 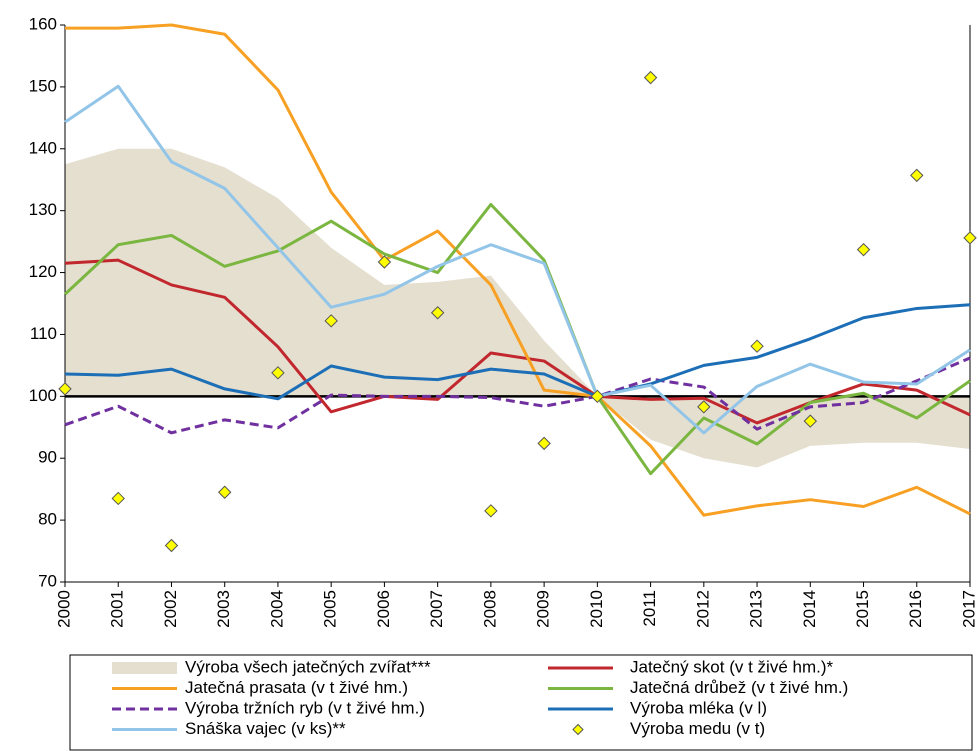 I want to click on y-tick-label: 110, so click(x=43, y=333).